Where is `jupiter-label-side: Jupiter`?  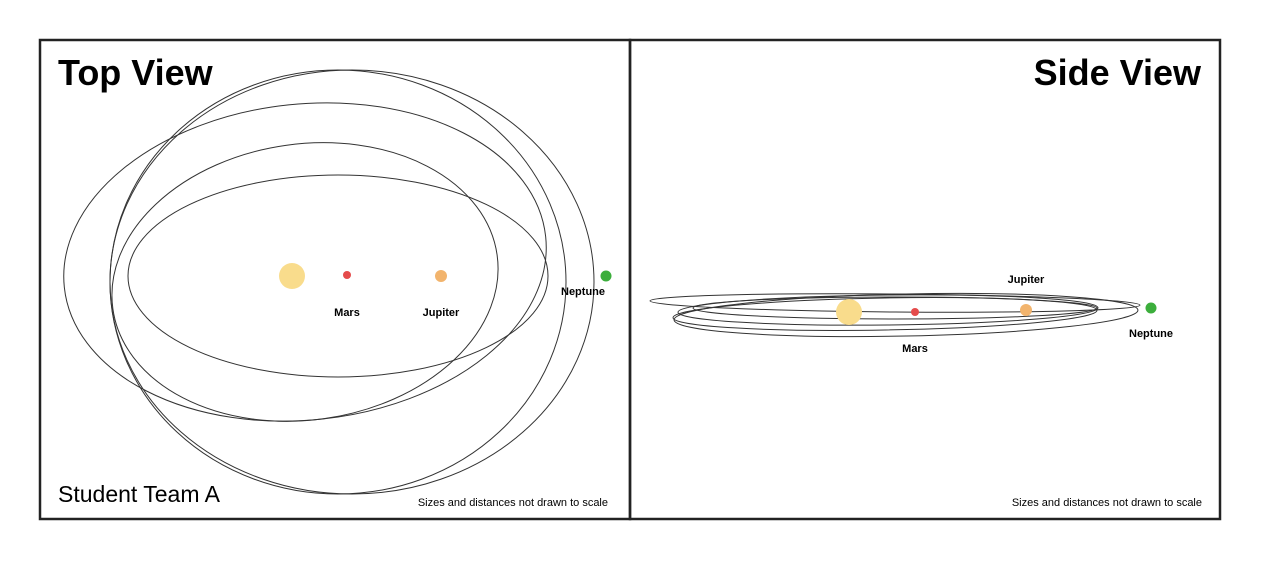
jupiter-label-side: Jupiter is located at coordinates (1026, 280).